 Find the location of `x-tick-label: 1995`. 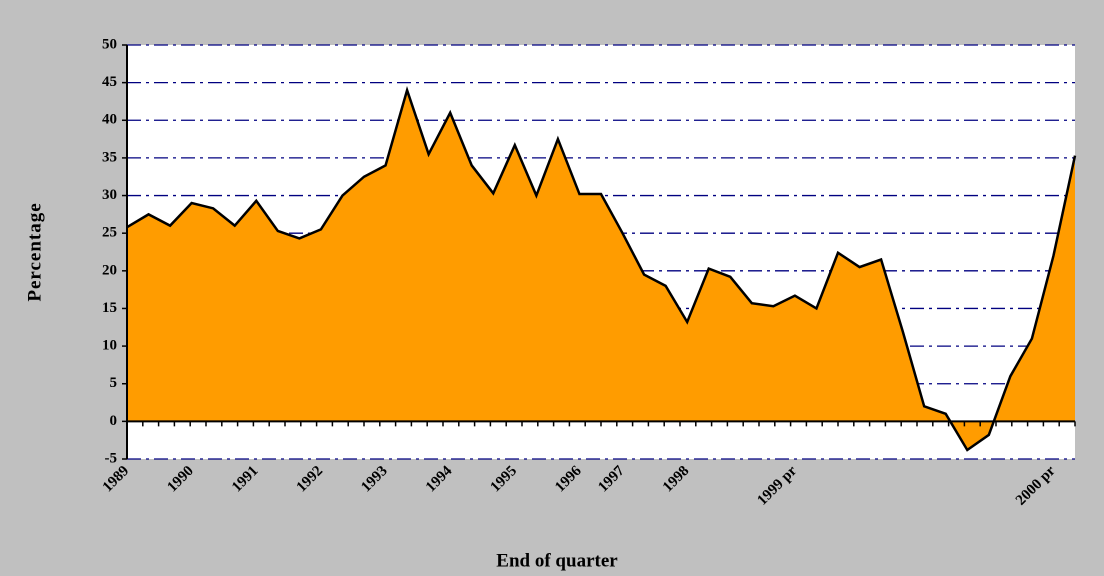

x-tick-label: 1995 is located at coordinates (504, 479).